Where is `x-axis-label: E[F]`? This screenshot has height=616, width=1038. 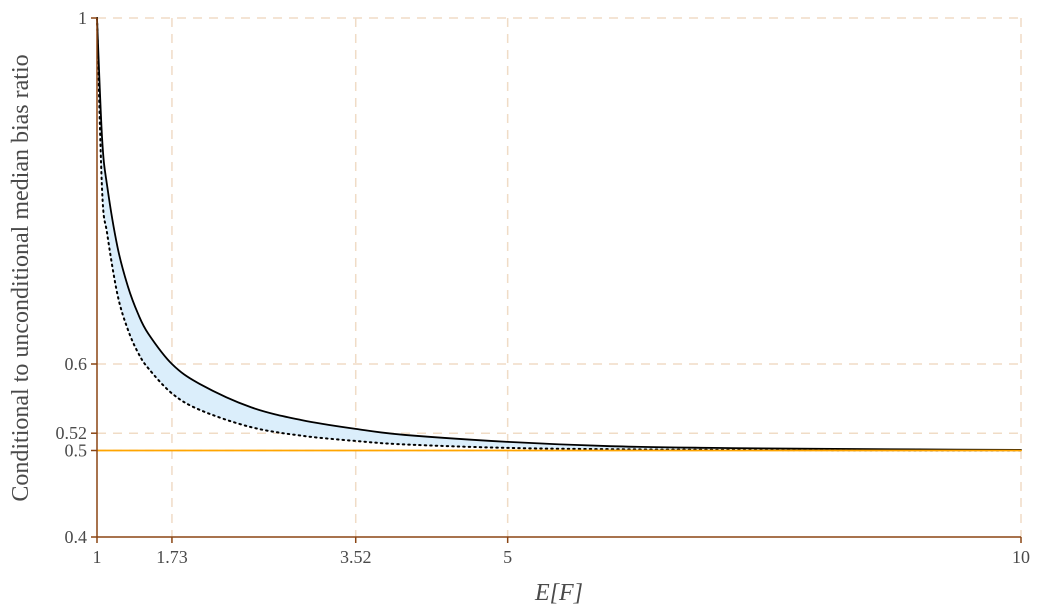 x-axis-label: E[F] is located at coordinates (558, 593).